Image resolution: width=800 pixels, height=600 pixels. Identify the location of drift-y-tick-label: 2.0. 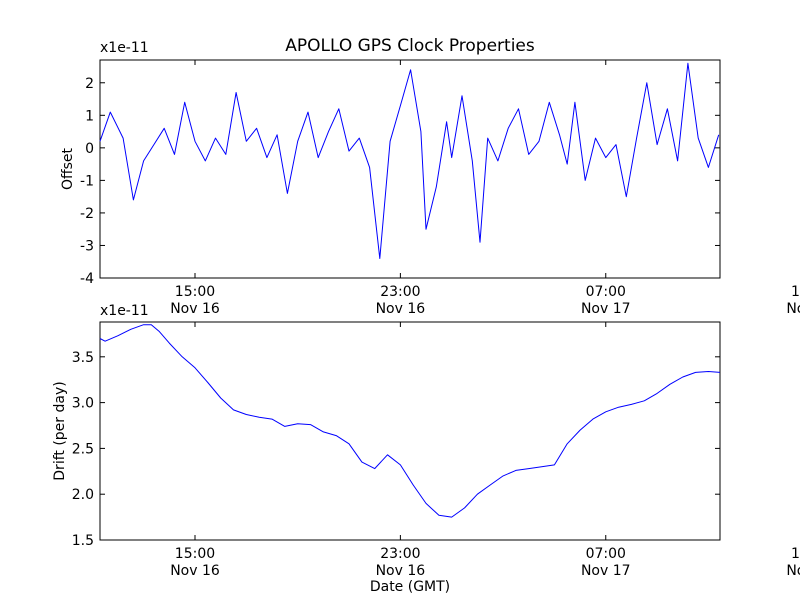
(83, 495).